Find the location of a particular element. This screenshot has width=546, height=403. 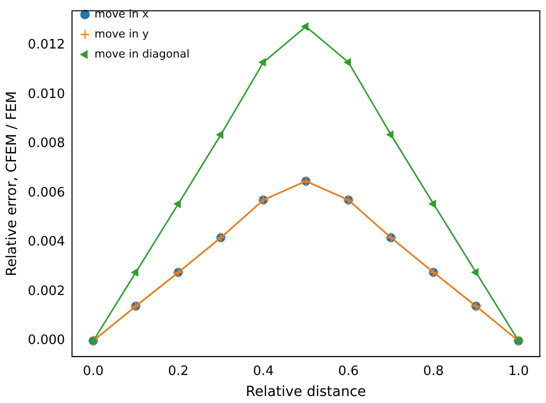

y-axis-title: Relative error, CFEM / FEM is located at coordinates (12, 183).